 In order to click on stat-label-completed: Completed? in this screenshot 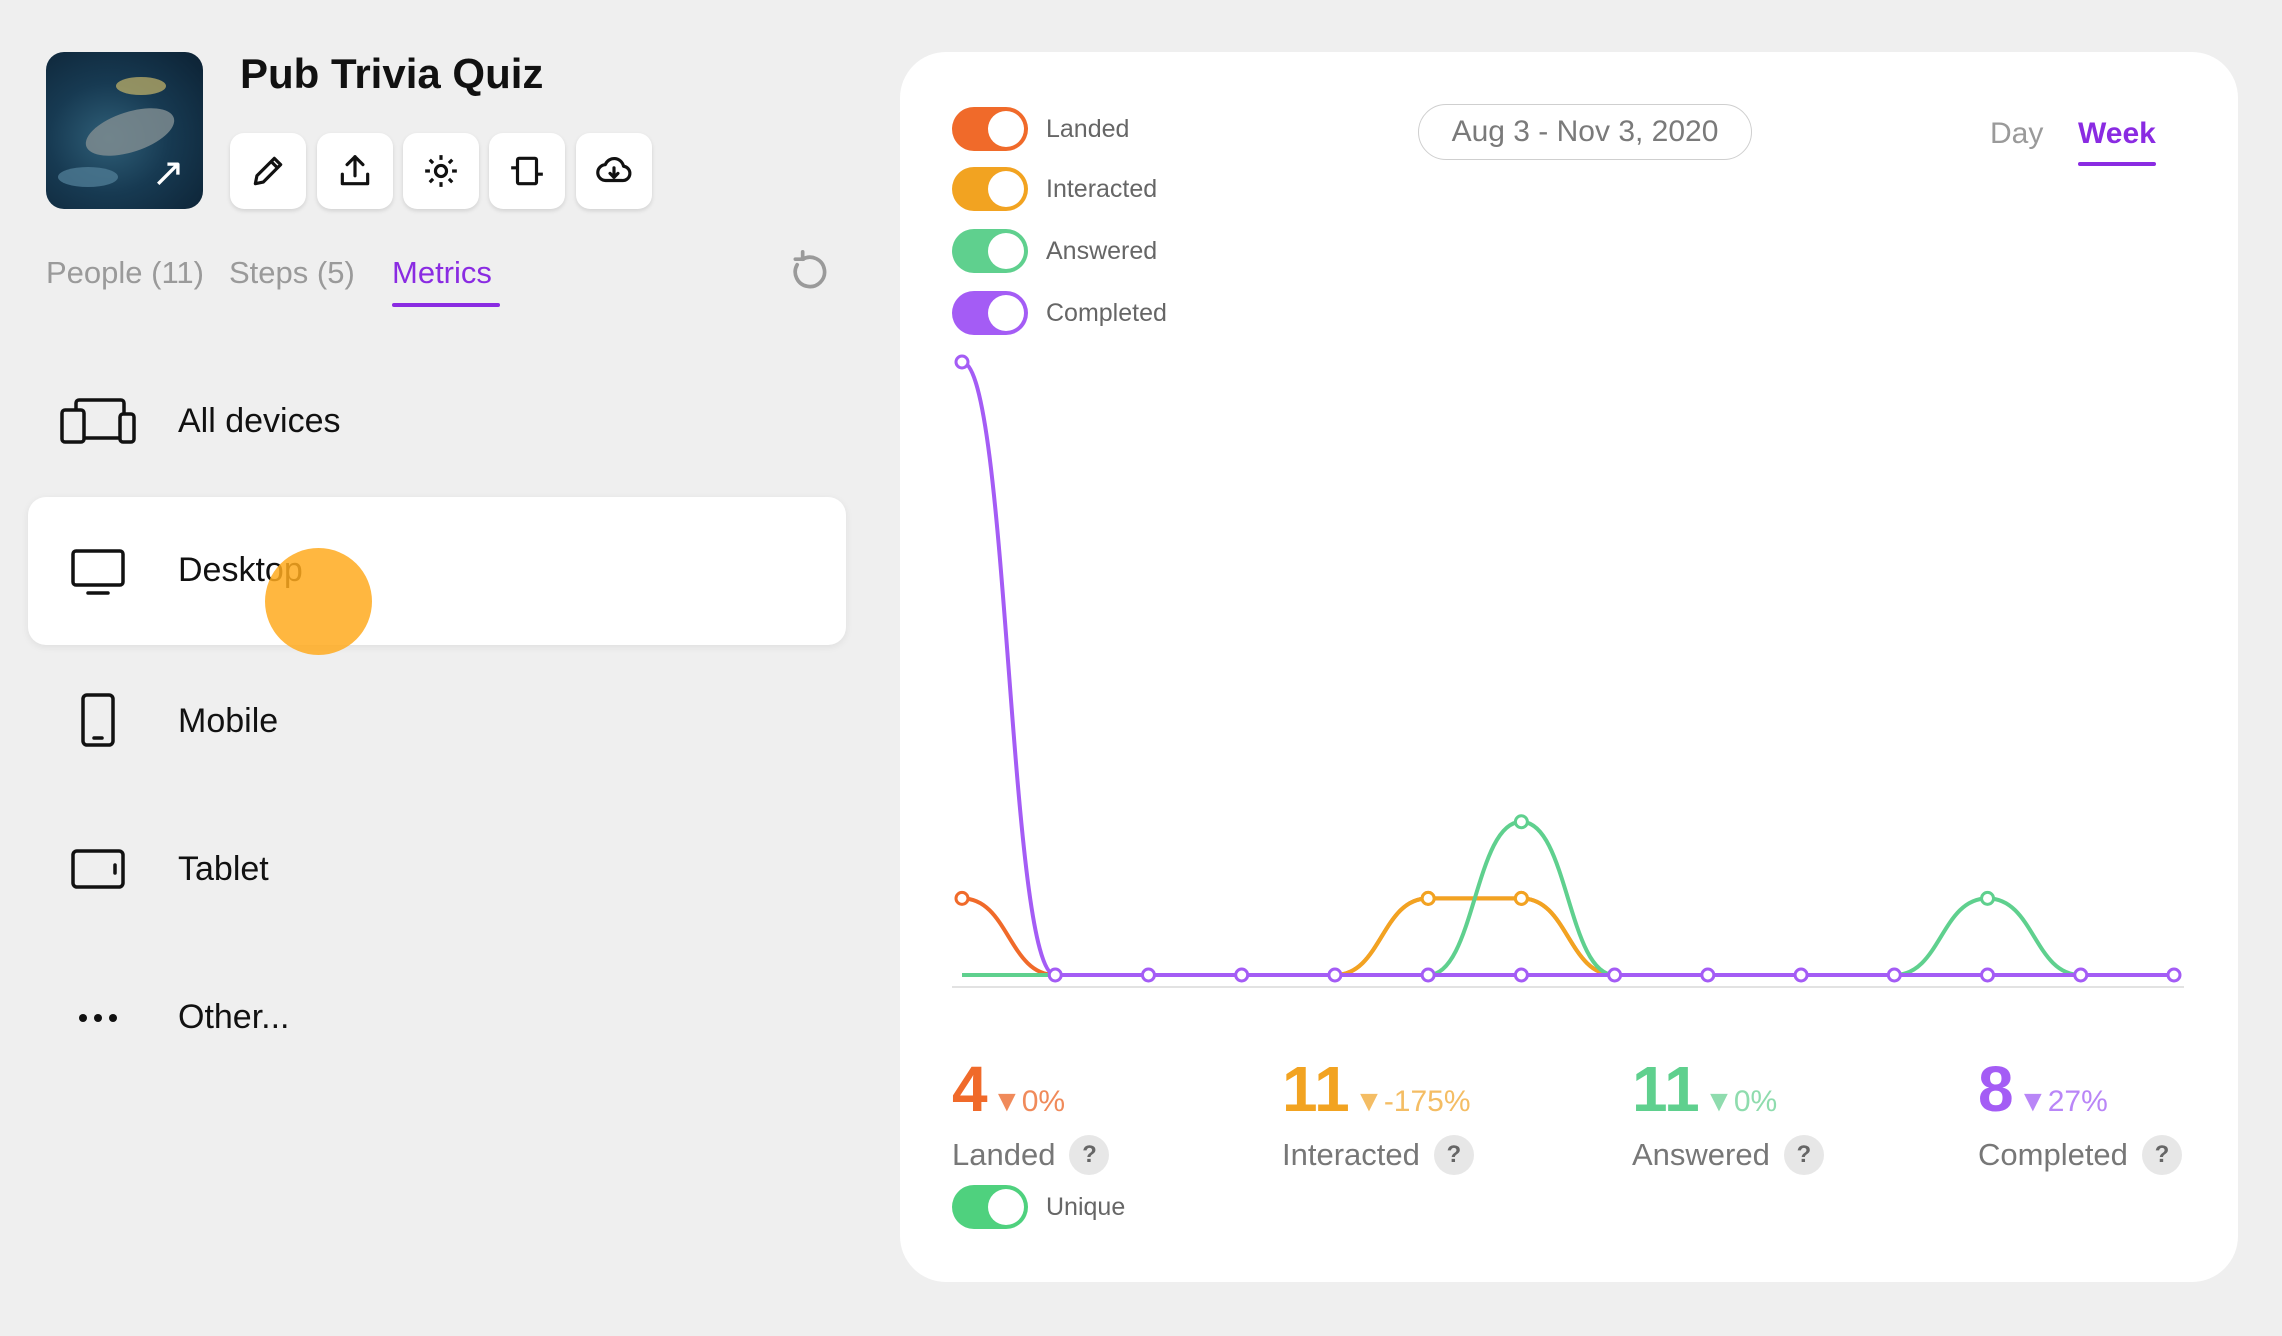, I will do `click(2080, 1155)`.